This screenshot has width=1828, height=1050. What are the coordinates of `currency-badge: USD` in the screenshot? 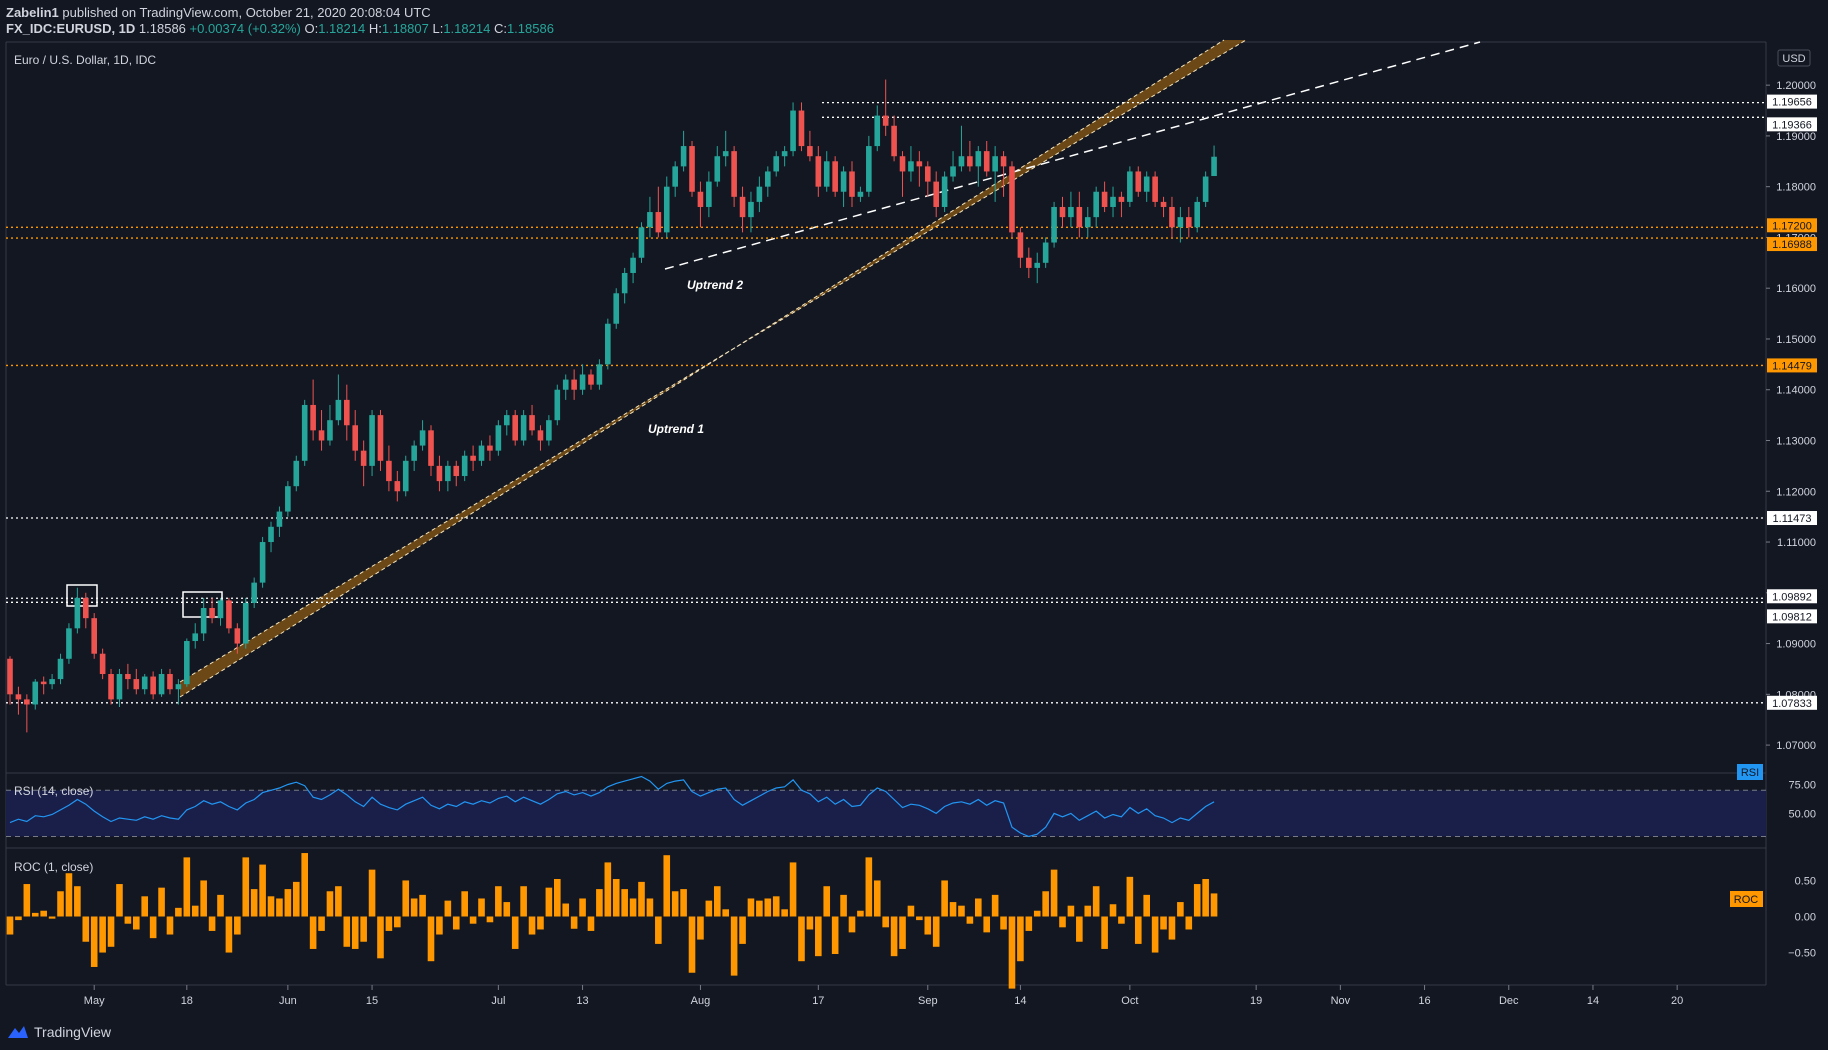 It's located at (1794, 58).